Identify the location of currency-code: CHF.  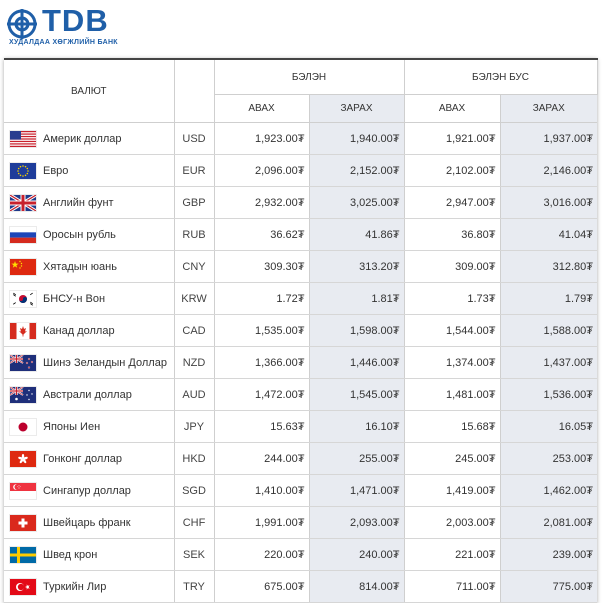
(194, 522).